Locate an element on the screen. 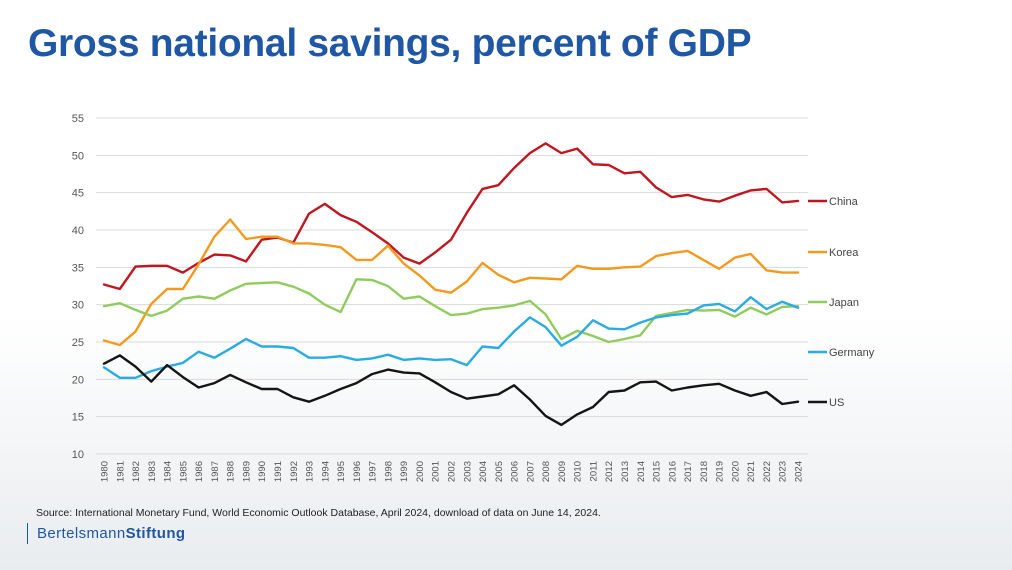  page-title: Gross national savings, percent of GDP is located at coordinates (390, 43).